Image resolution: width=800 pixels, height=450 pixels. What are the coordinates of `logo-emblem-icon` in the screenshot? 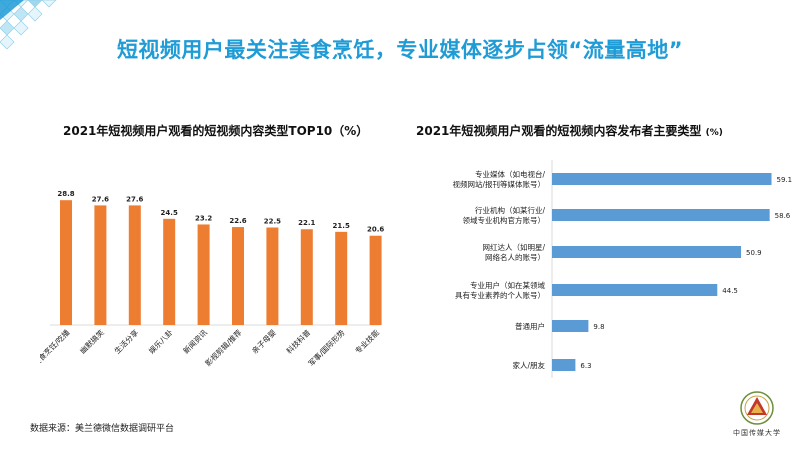 It's located at (757, 408).